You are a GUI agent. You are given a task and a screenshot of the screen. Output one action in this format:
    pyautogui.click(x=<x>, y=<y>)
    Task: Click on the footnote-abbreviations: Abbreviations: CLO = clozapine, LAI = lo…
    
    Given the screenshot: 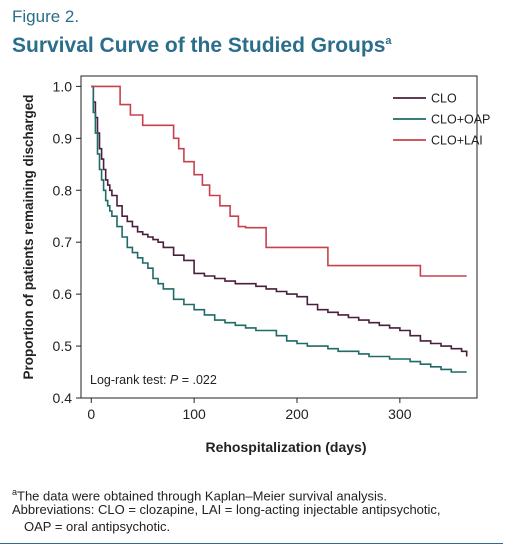 What is the action you would take?
    pyautogui.click(x=226, y=509)
    